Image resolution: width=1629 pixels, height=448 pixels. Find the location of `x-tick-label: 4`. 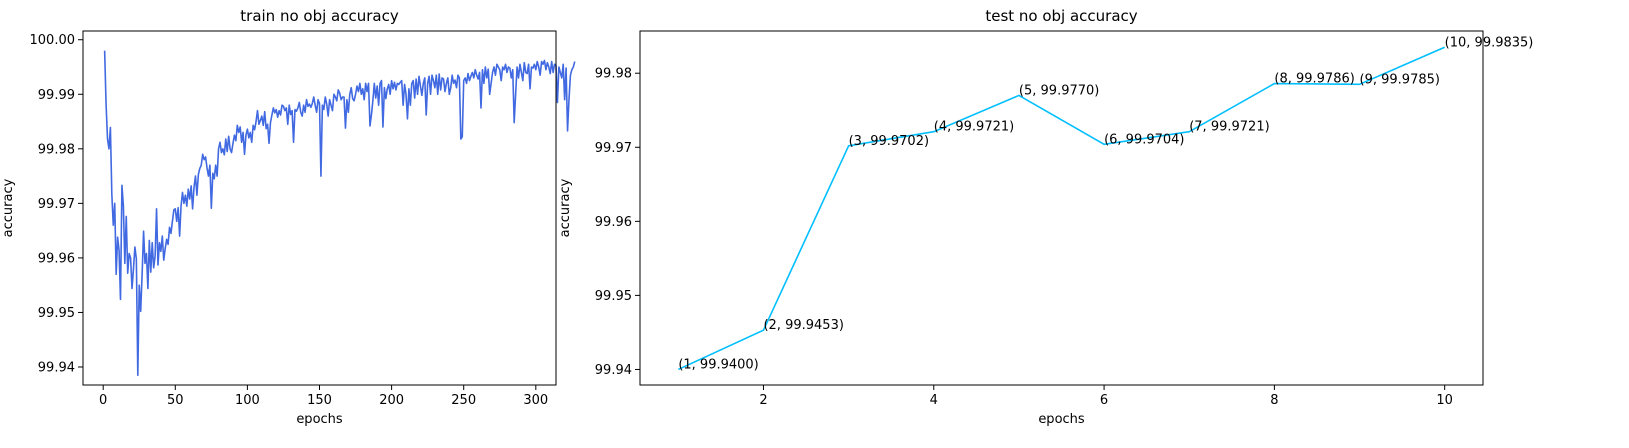

x-tick-label: 4 is located at coordinates (934, 400).